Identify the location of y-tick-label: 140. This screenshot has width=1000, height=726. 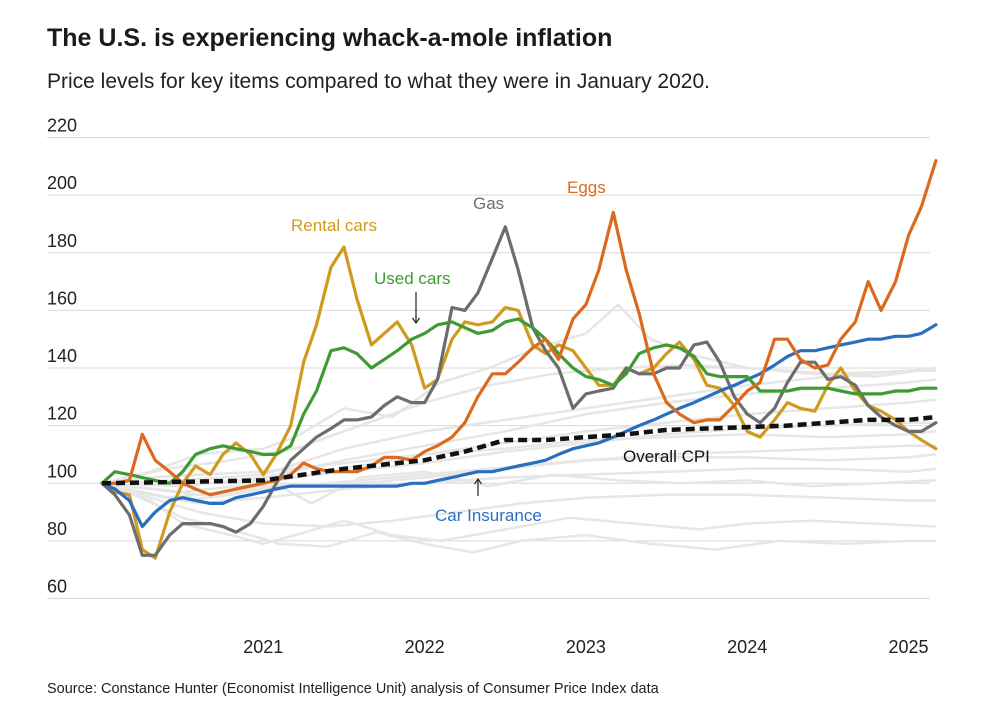
(62, 356).